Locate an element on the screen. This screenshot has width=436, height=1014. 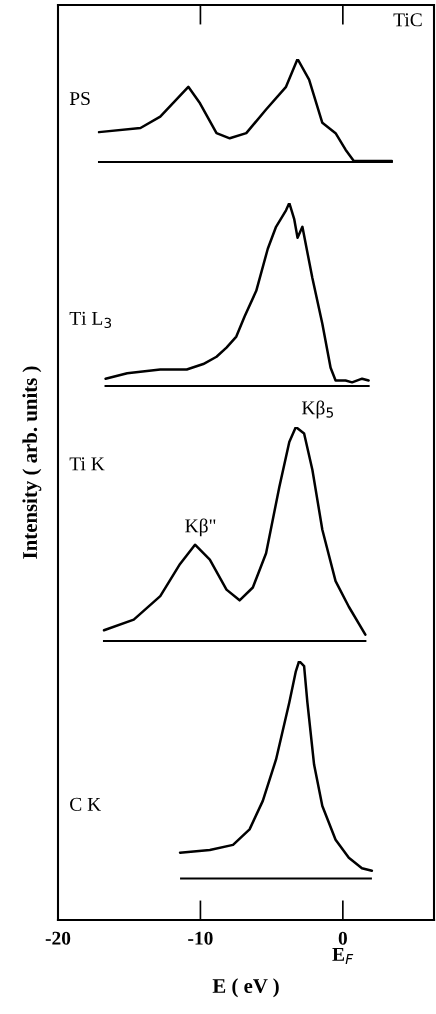
text: C K is located at coordinates (85, 804).